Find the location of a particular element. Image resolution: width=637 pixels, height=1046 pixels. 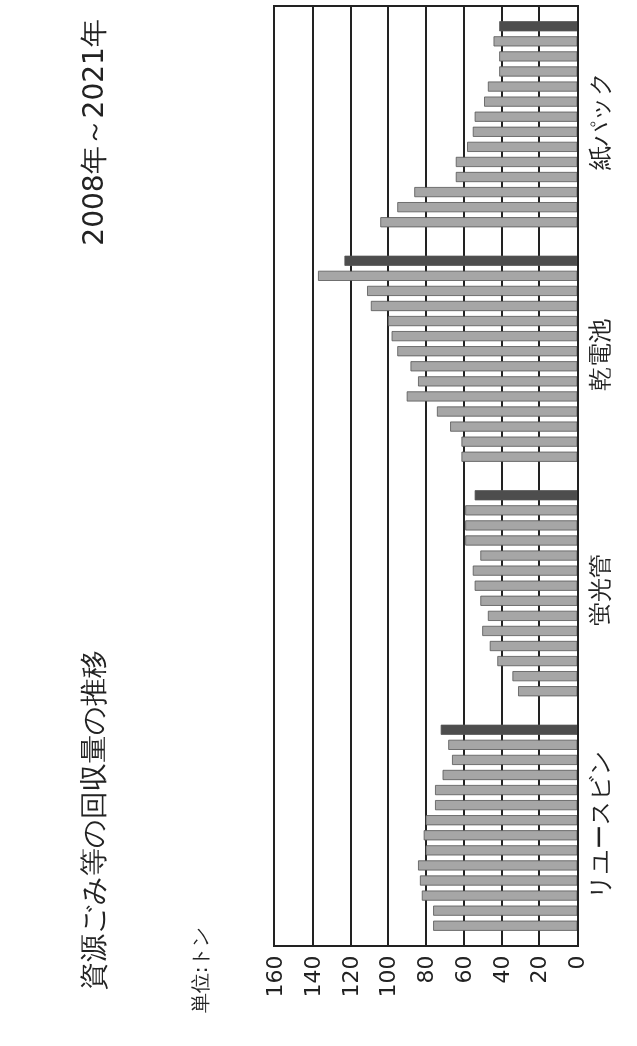

y-tick-label: 乾電池 is located at coordinates (599, 355).